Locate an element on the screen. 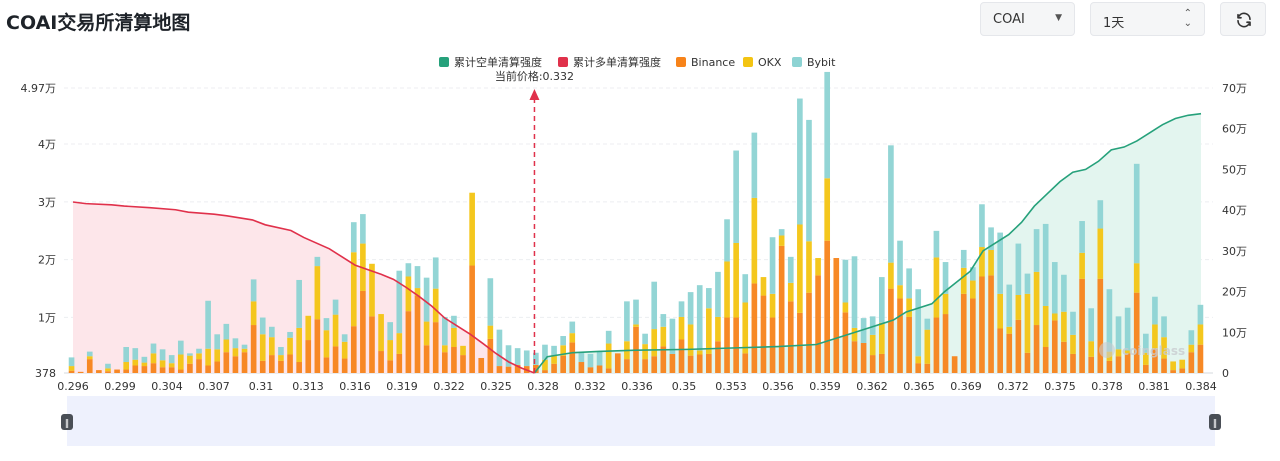 The image size is (1280, 461). refresh-button is located at coordinates (1243, 19).